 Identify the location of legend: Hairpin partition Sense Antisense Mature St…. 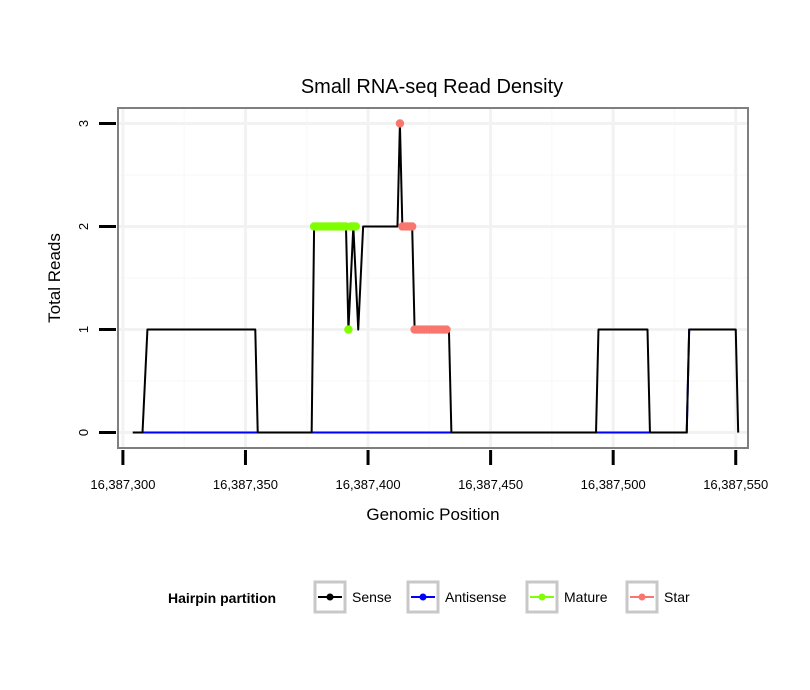
(429, 597).